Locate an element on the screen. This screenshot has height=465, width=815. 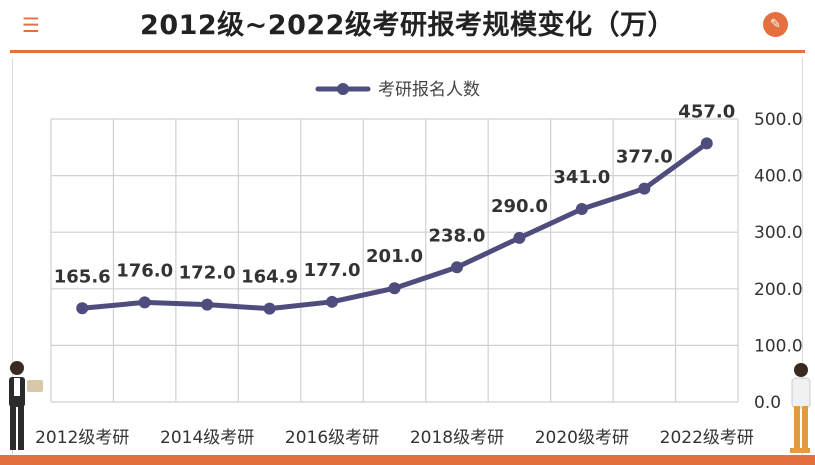
data-label: 377.0 is located at coordinates (644, 157).